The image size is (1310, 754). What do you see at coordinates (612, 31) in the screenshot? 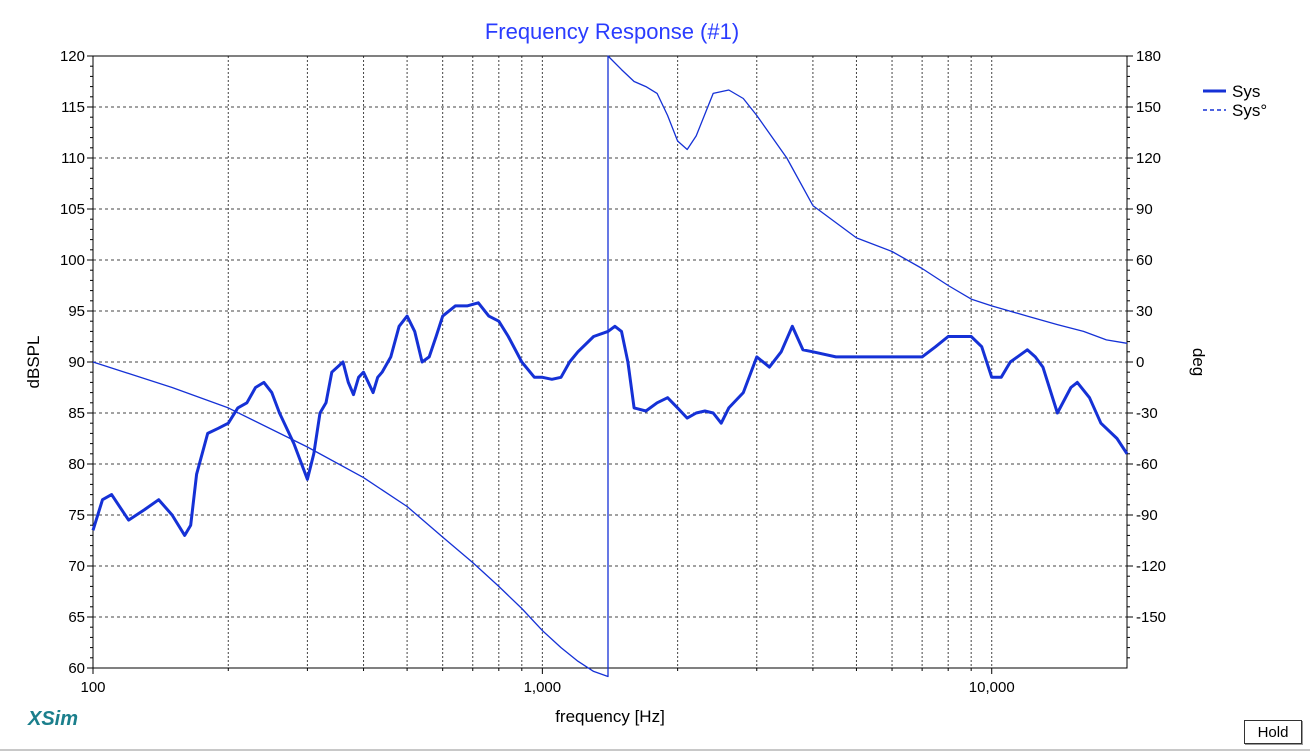
I see `chart-title: Frequency Response (#1)` at bounding box center [612, 31].